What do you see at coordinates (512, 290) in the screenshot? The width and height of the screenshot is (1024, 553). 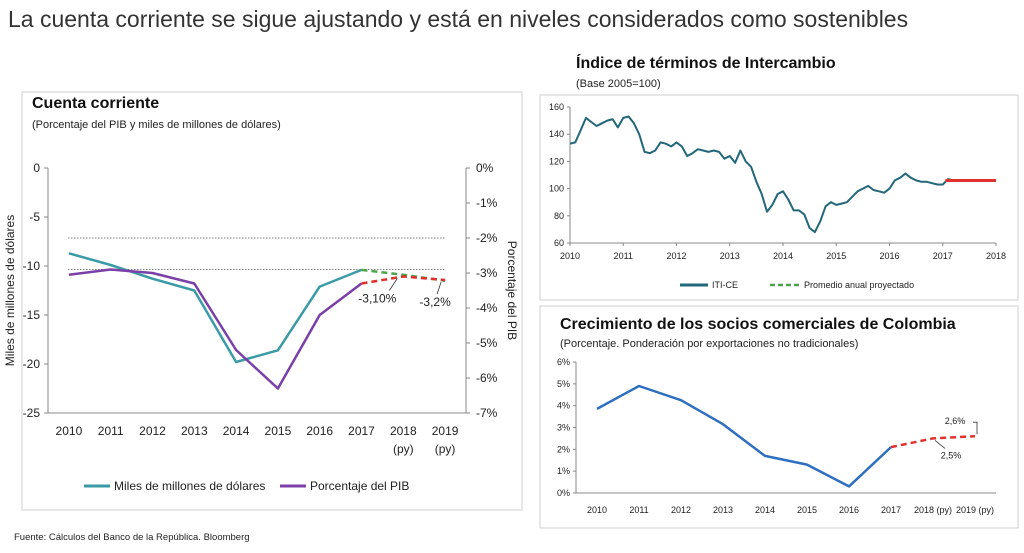 I see `right-axis-title: Porcentaje del PIB` at bounding box center [512, 290].